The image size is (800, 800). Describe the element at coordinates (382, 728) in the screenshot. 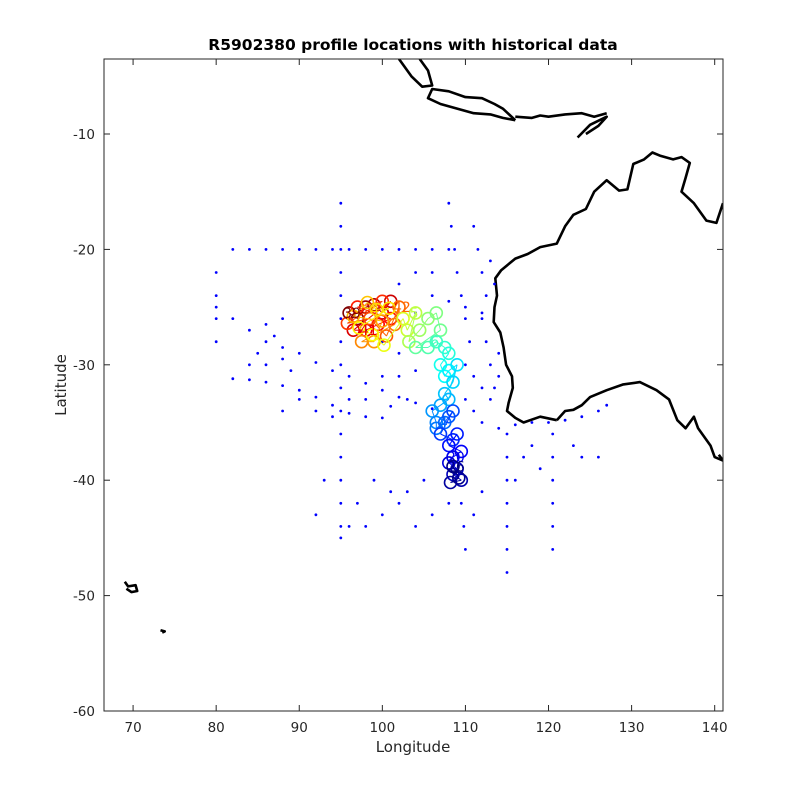

I see `x-tick-label: 100` at that location.